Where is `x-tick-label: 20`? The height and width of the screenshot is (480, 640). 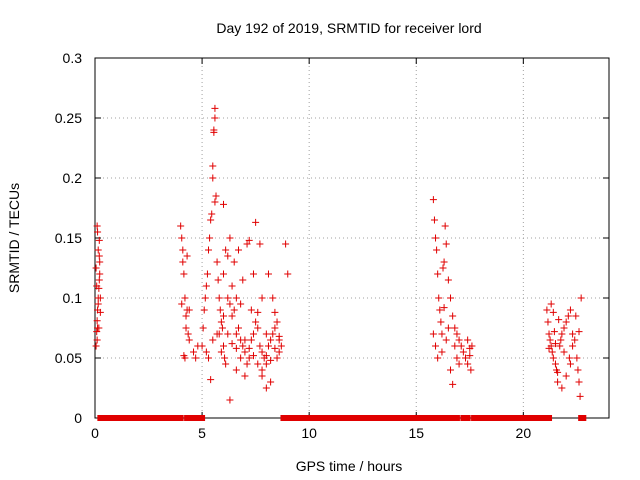
x-tick-label: 20 is located at coordinates (524, 433).